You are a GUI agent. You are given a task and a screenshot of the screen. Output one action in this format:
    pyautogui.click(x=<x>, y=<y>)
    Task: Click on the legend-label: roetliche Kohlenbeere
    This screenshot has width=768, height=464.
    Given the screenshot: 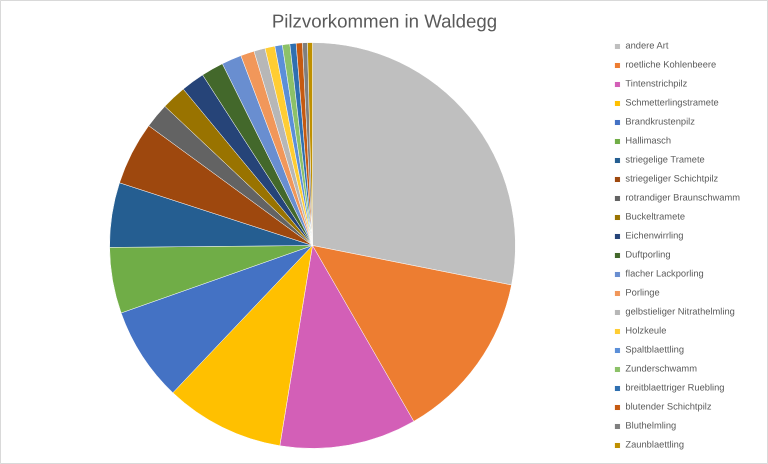 What is the action you would take?
    pyautogui.click(x=670, y=65)
    